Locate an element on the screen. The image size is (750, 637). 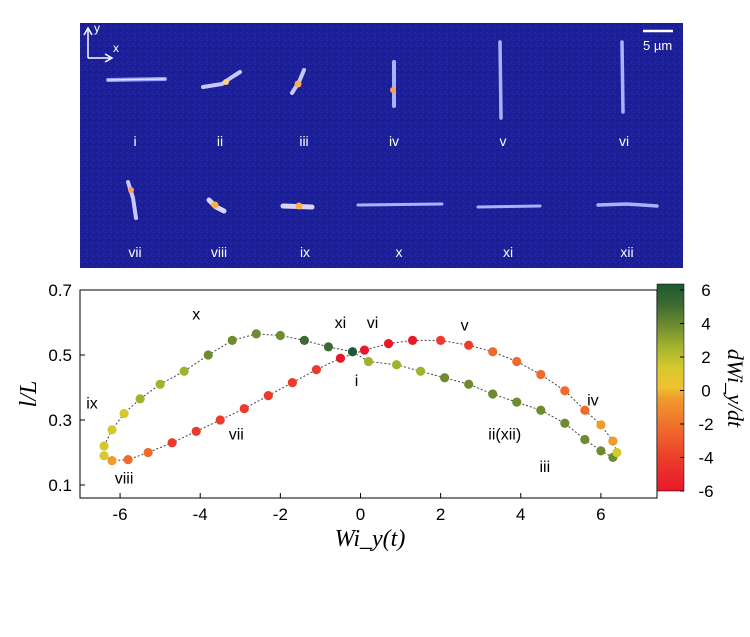
strand-xi is located at coordinates (509, 206).